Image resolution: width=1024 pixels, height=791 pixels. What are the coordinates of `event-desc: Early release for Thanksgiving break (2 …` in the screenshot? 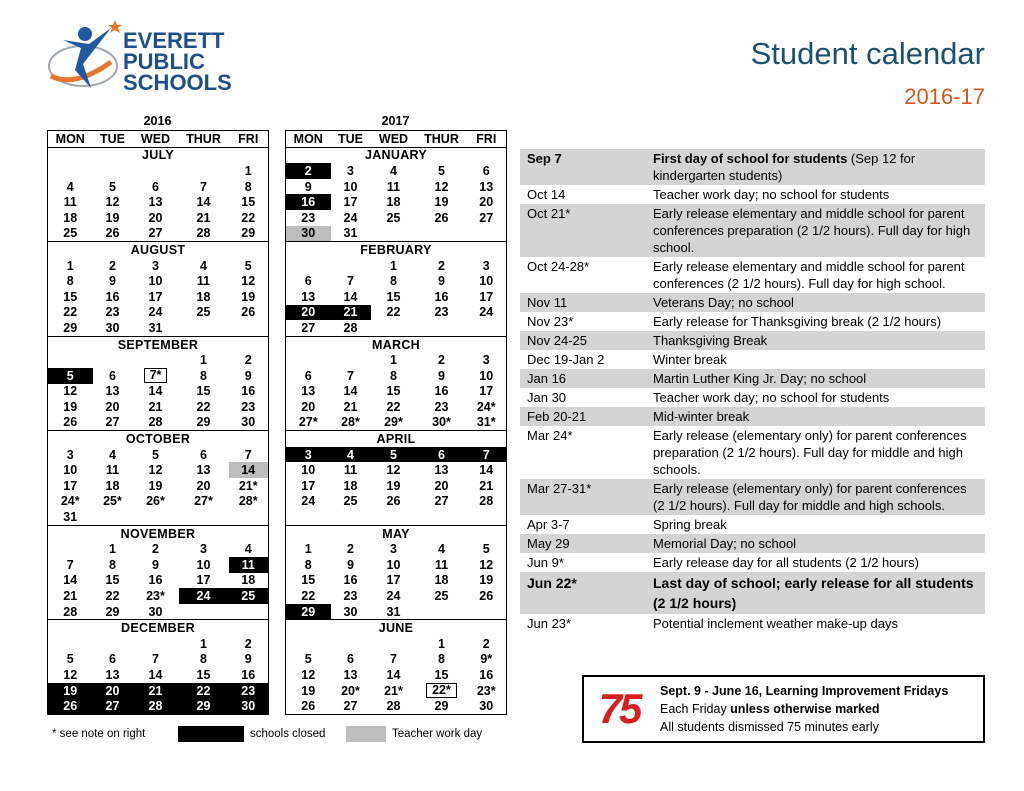 It's located at (797, 321).